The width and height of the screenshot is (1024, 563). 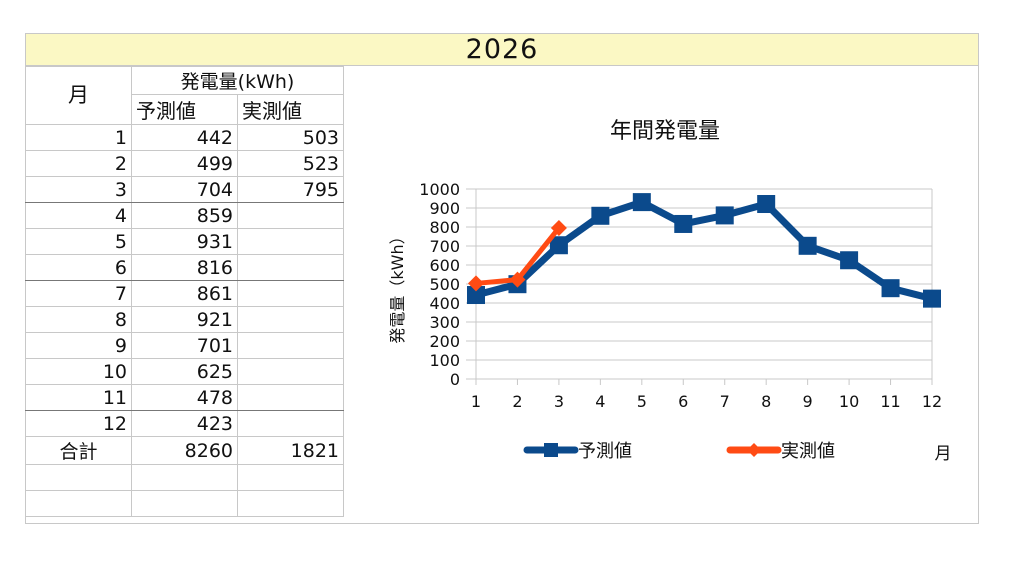 I want to click on y-tick-label: 0, so click(x=455, y=379).